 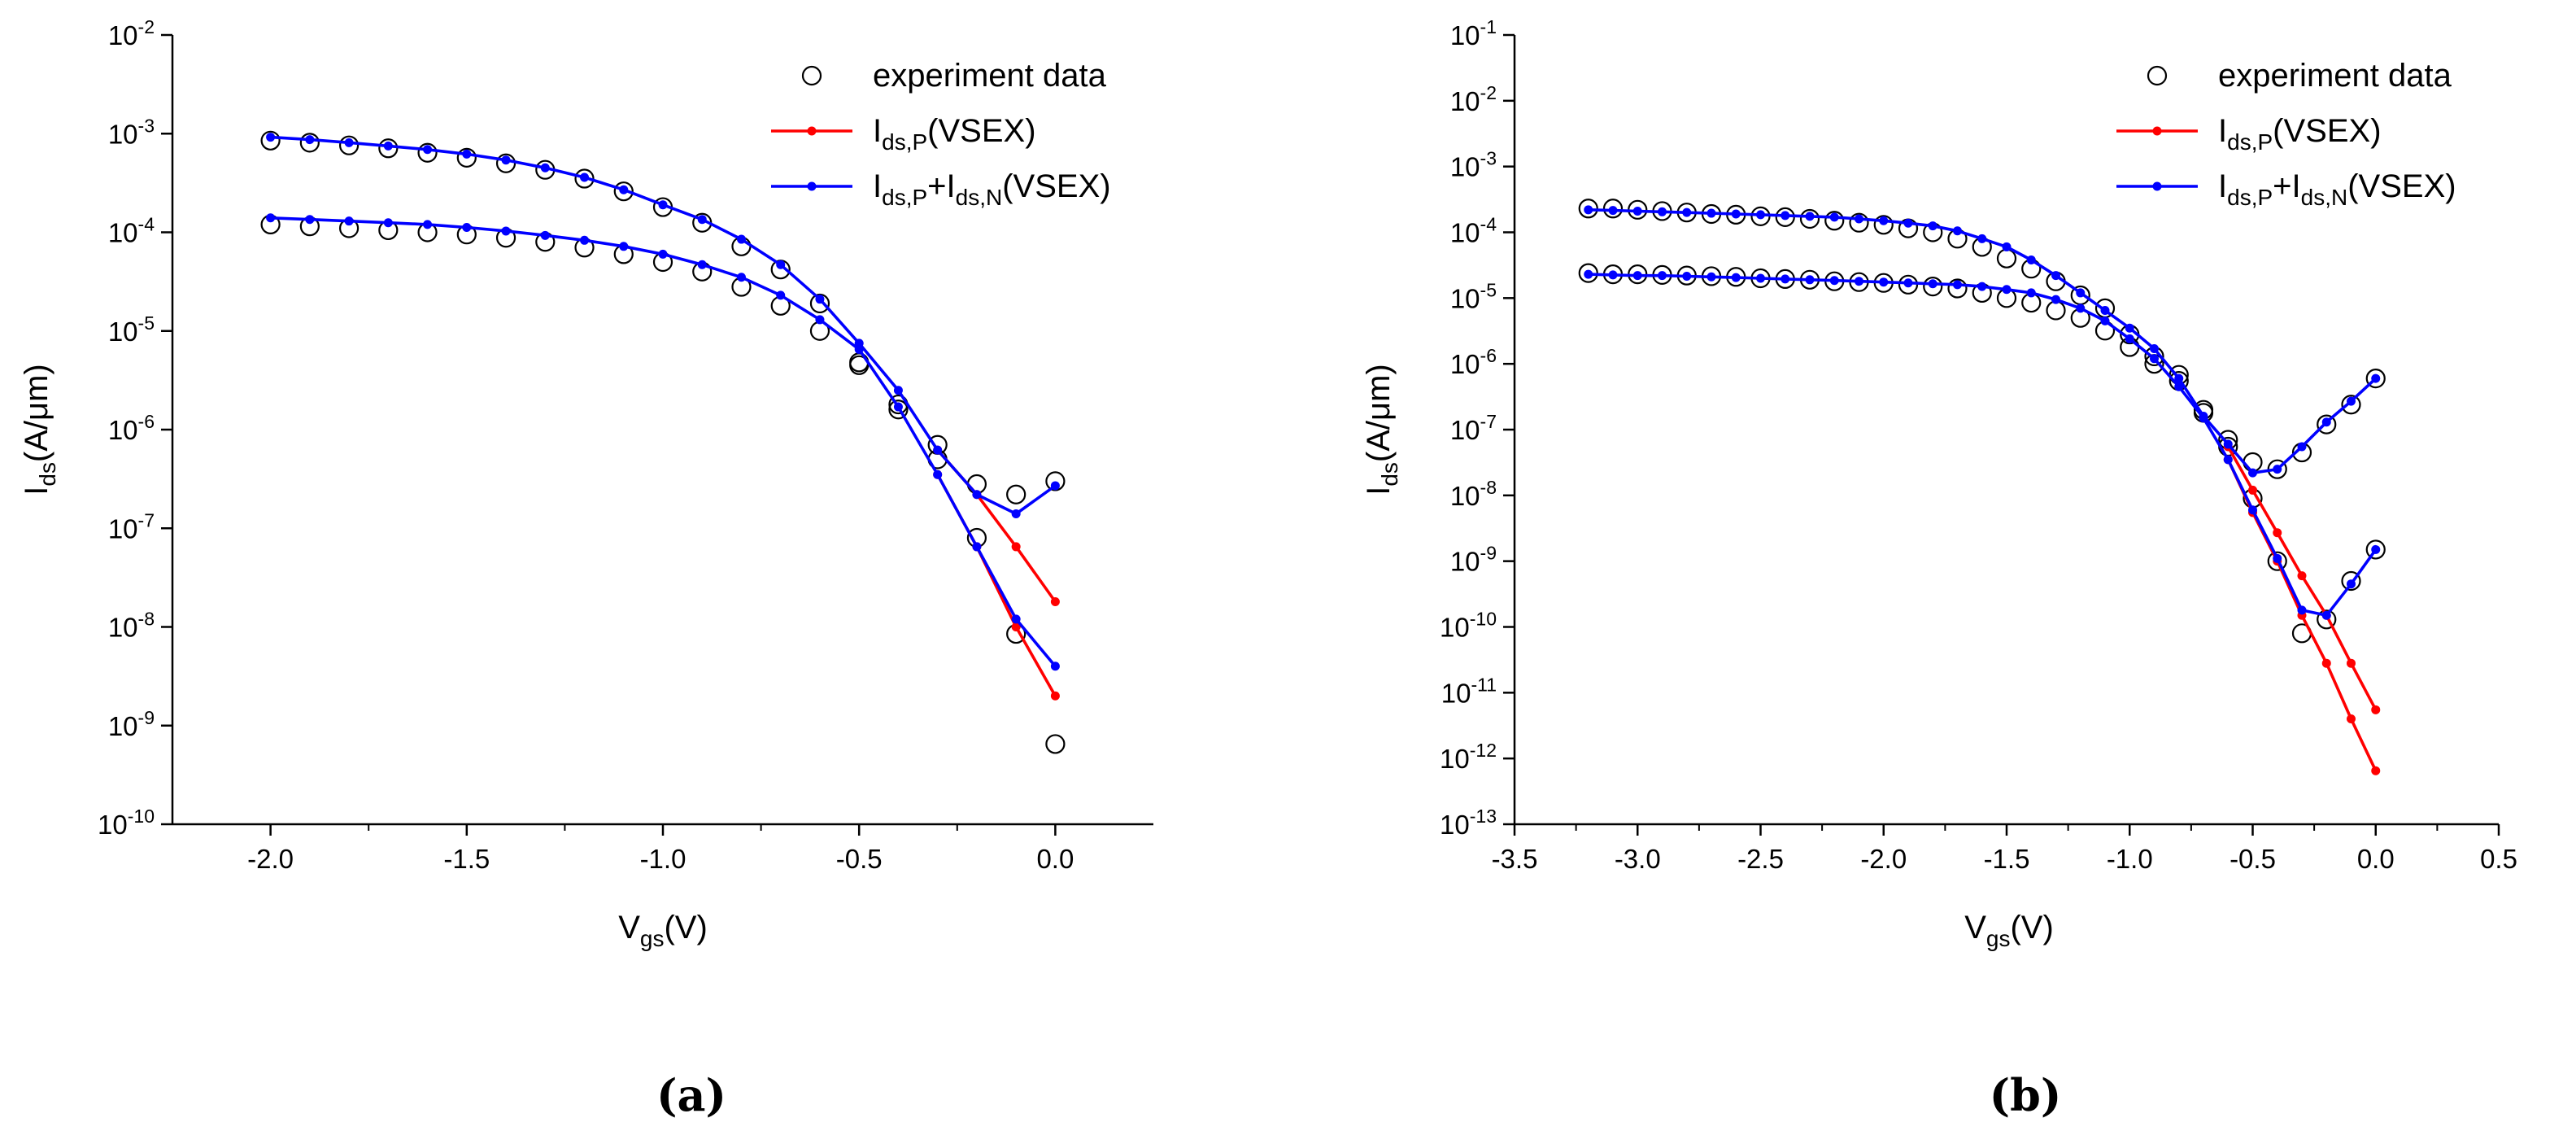 I want to click on y-tick-label: 10⁻¹⁰, so click(x=126, y=823).